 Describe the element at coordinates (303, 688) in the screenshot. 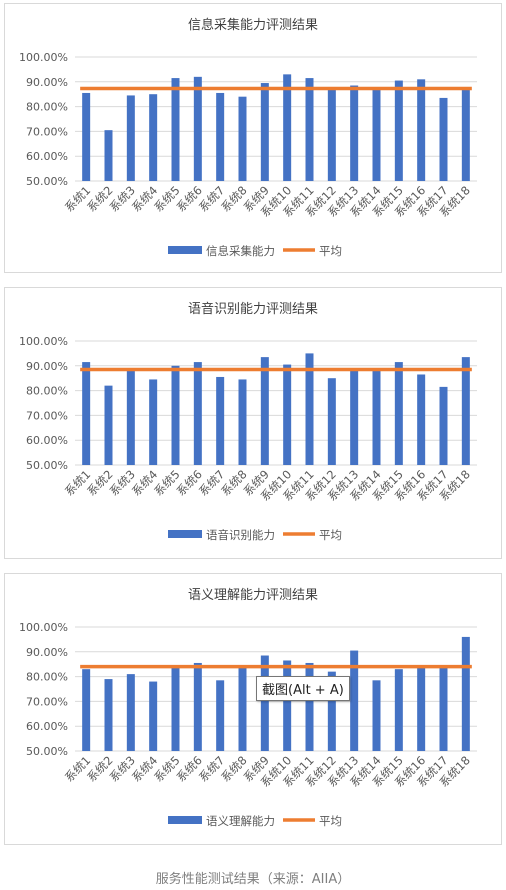

I see `screenshot-tooltip: 截图(Alt + A)` at that location.